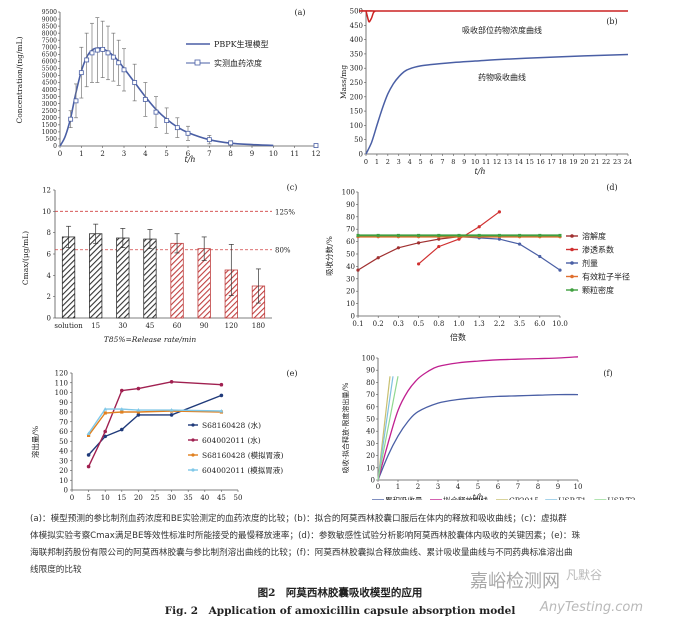  Describe the element at coordinates (404, 497) in the screenshot. I see `f-legend-label: 累积吸收量` at that location.